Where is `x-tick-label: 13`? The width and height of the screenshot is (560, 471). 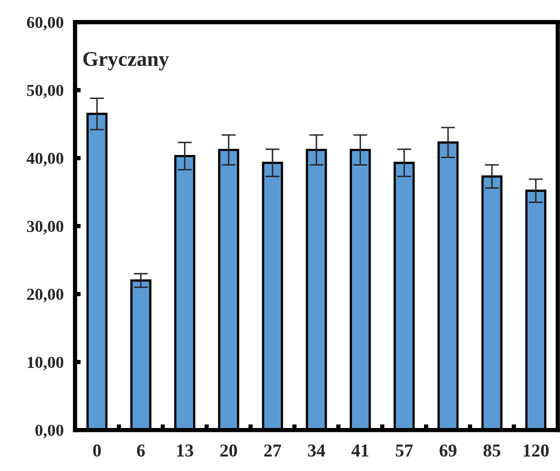 x-tick-label: 13 is located at coordinates (185, 450).